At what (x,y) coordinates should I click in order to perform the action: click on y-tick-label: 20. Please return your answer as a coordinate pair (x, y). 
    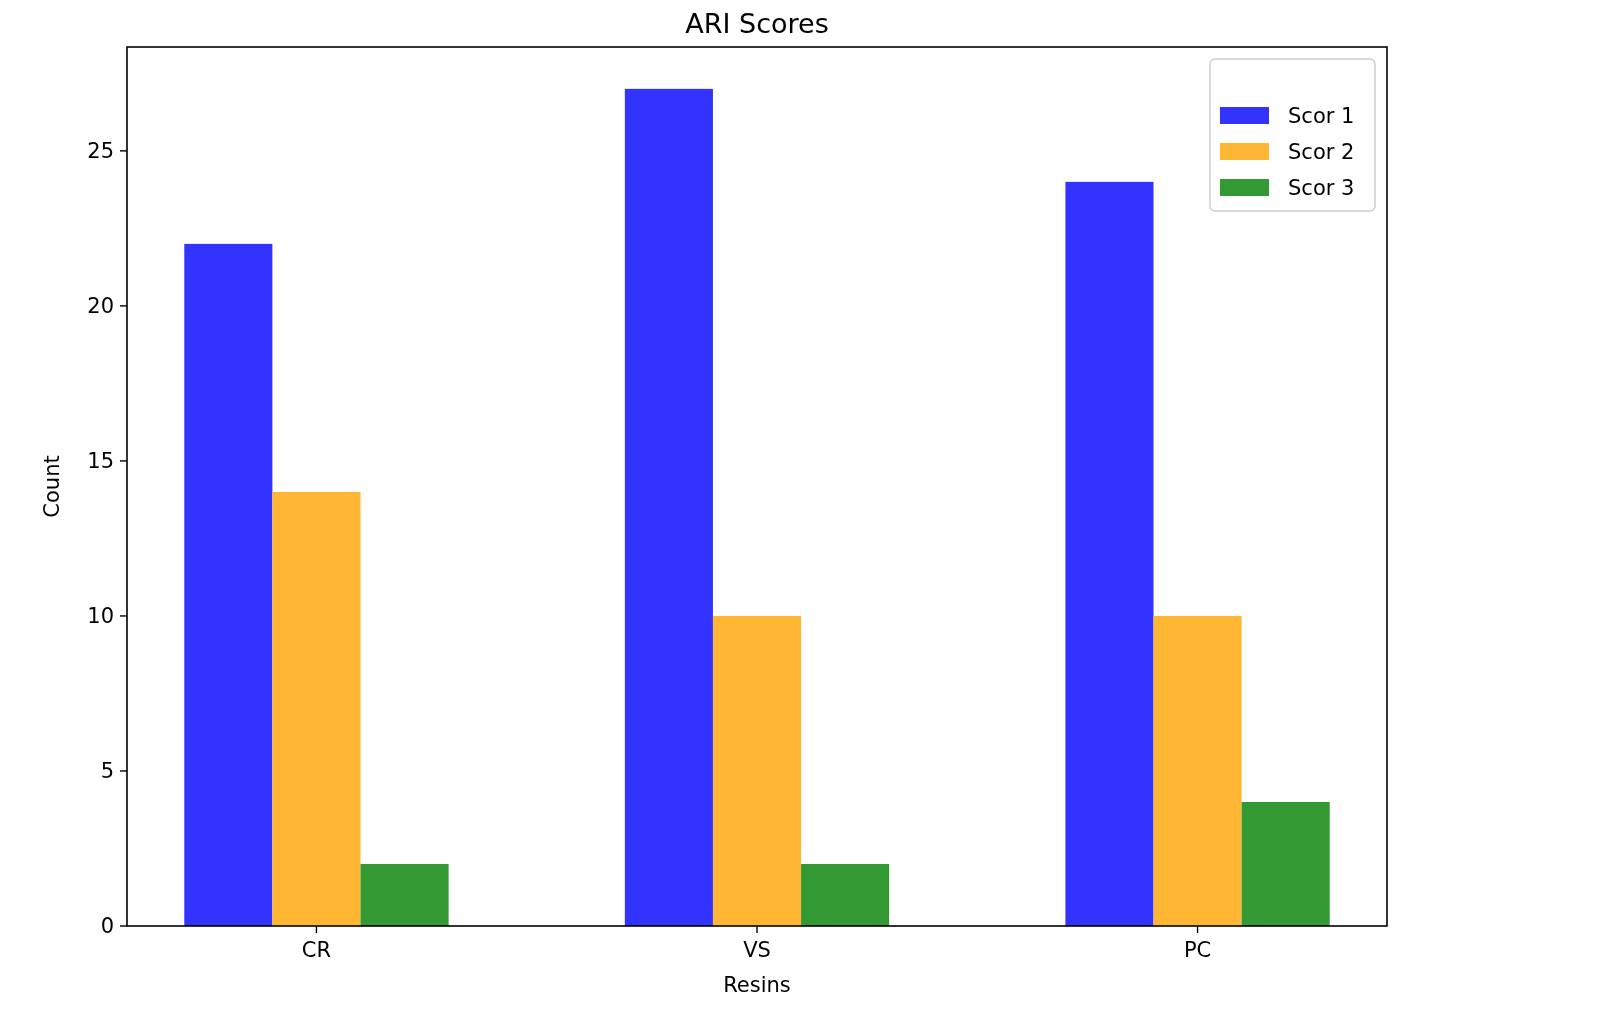
    Looking at the image, I should click on (100, 306).